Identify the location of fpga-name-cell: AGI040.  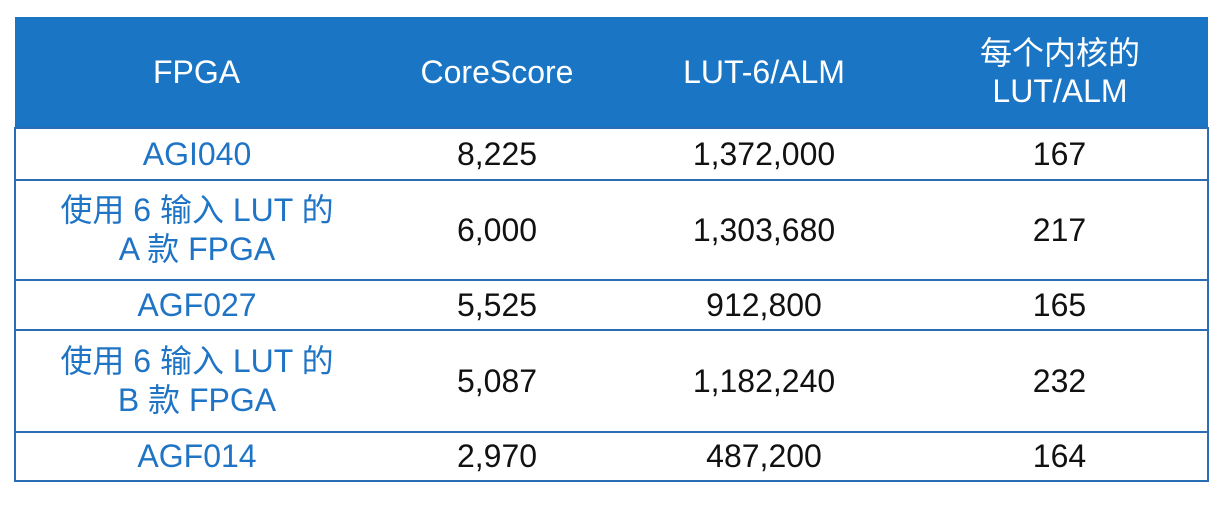
(196, 153).